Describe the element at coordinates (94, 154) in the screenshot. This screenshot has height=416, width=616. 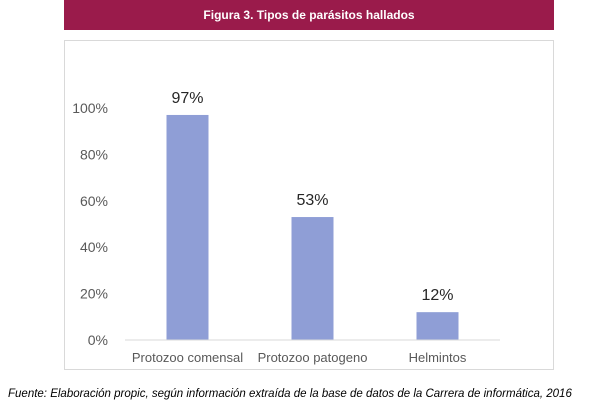
I see `y-tick-label: 80%` at that location.